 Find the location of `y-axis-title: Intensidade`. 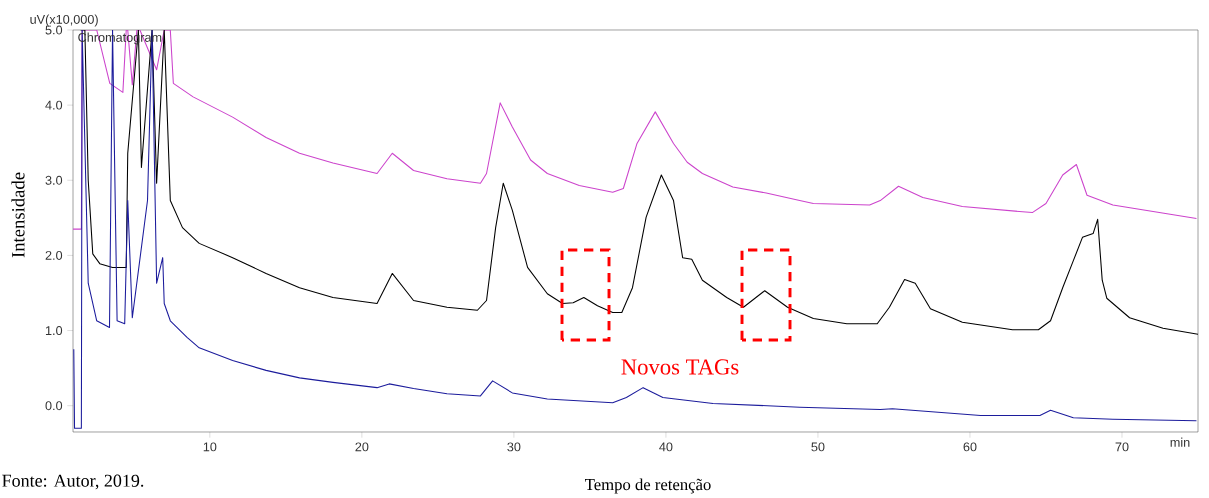

y-axis-title: Intensidade is located at coordinates (18, 215).